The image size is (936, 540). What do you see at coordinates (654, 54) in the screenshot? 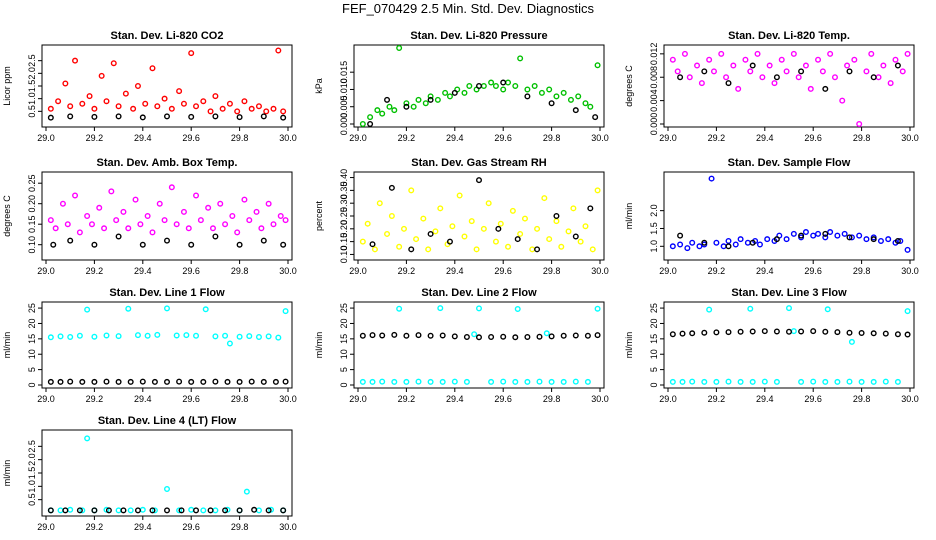
I see `y-tick-label: 0.012` at bounding box center [654, 54].